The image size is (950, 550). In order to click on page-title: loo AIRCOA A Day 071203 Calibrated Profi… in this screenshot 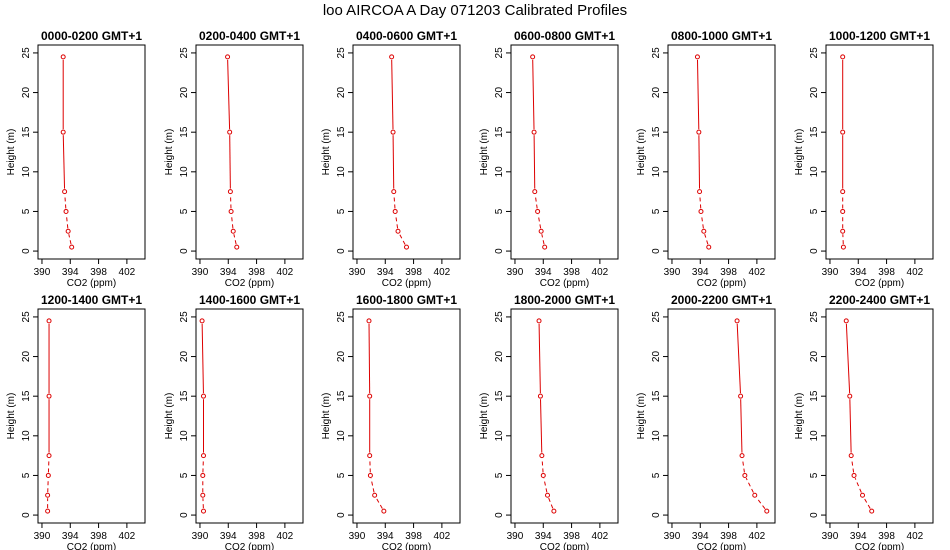, I will do `click(475, 10)`.